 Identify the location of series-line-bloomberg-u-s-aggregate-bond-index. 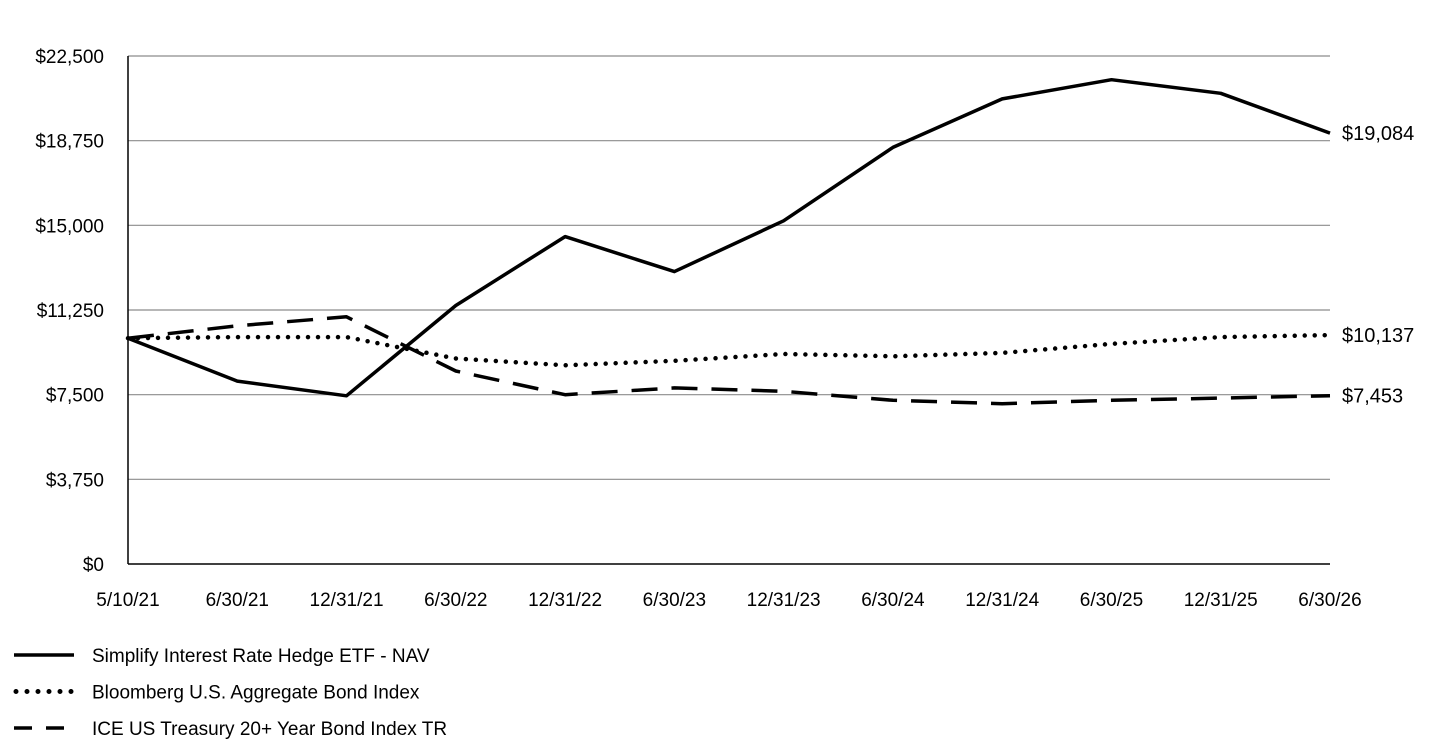
(729, 350).